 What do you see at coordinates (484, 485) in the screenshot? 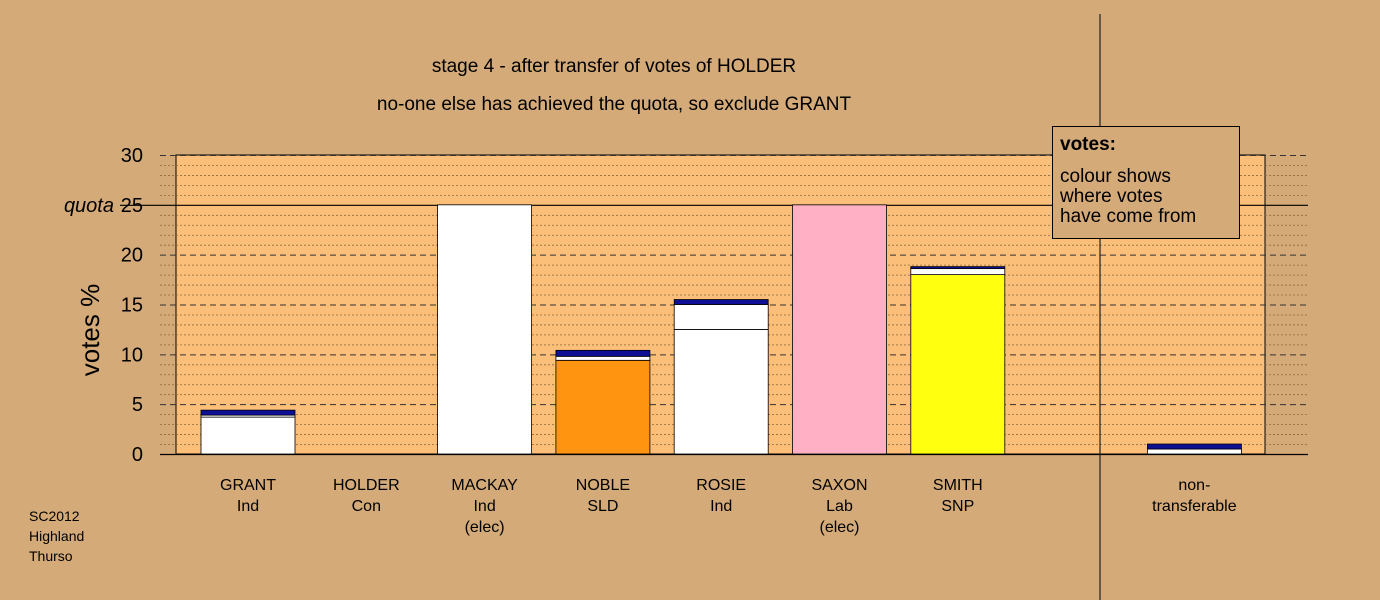
I see `x-tick-label: MACKAY` at bounding box center [484, 485].